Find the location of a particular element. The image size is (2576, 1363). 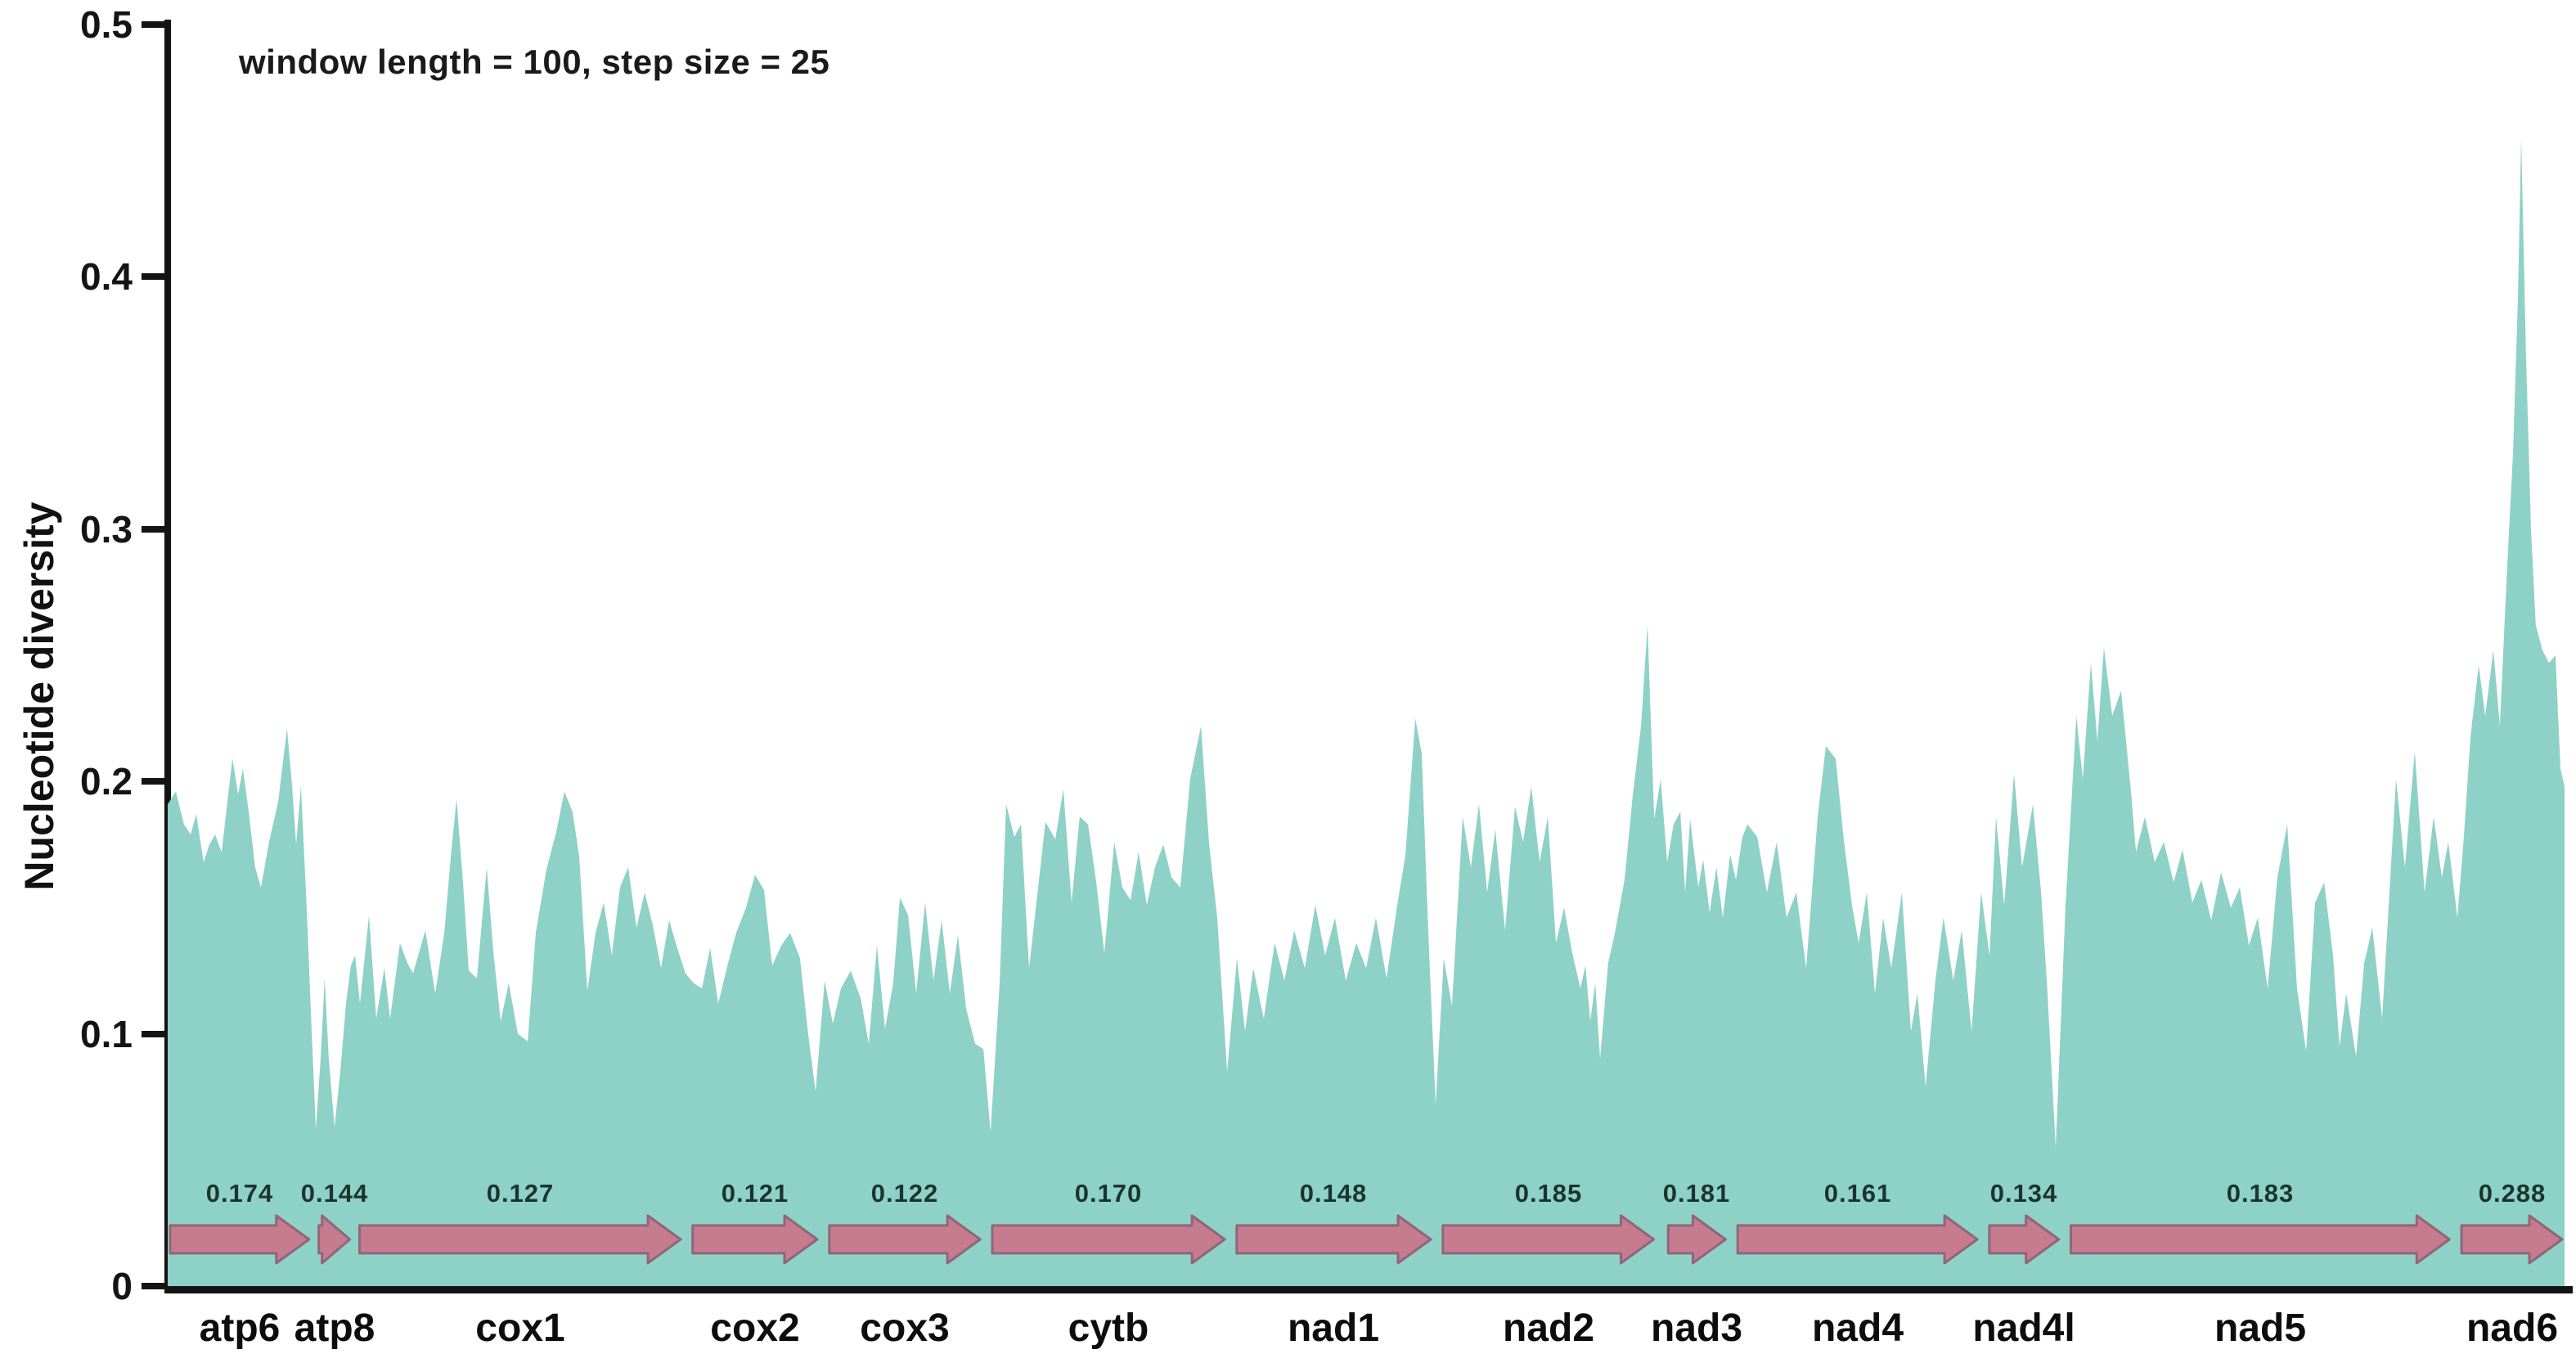

x-axis-gene-label-cox3: cox3 is located at coordinates (905, 1328).